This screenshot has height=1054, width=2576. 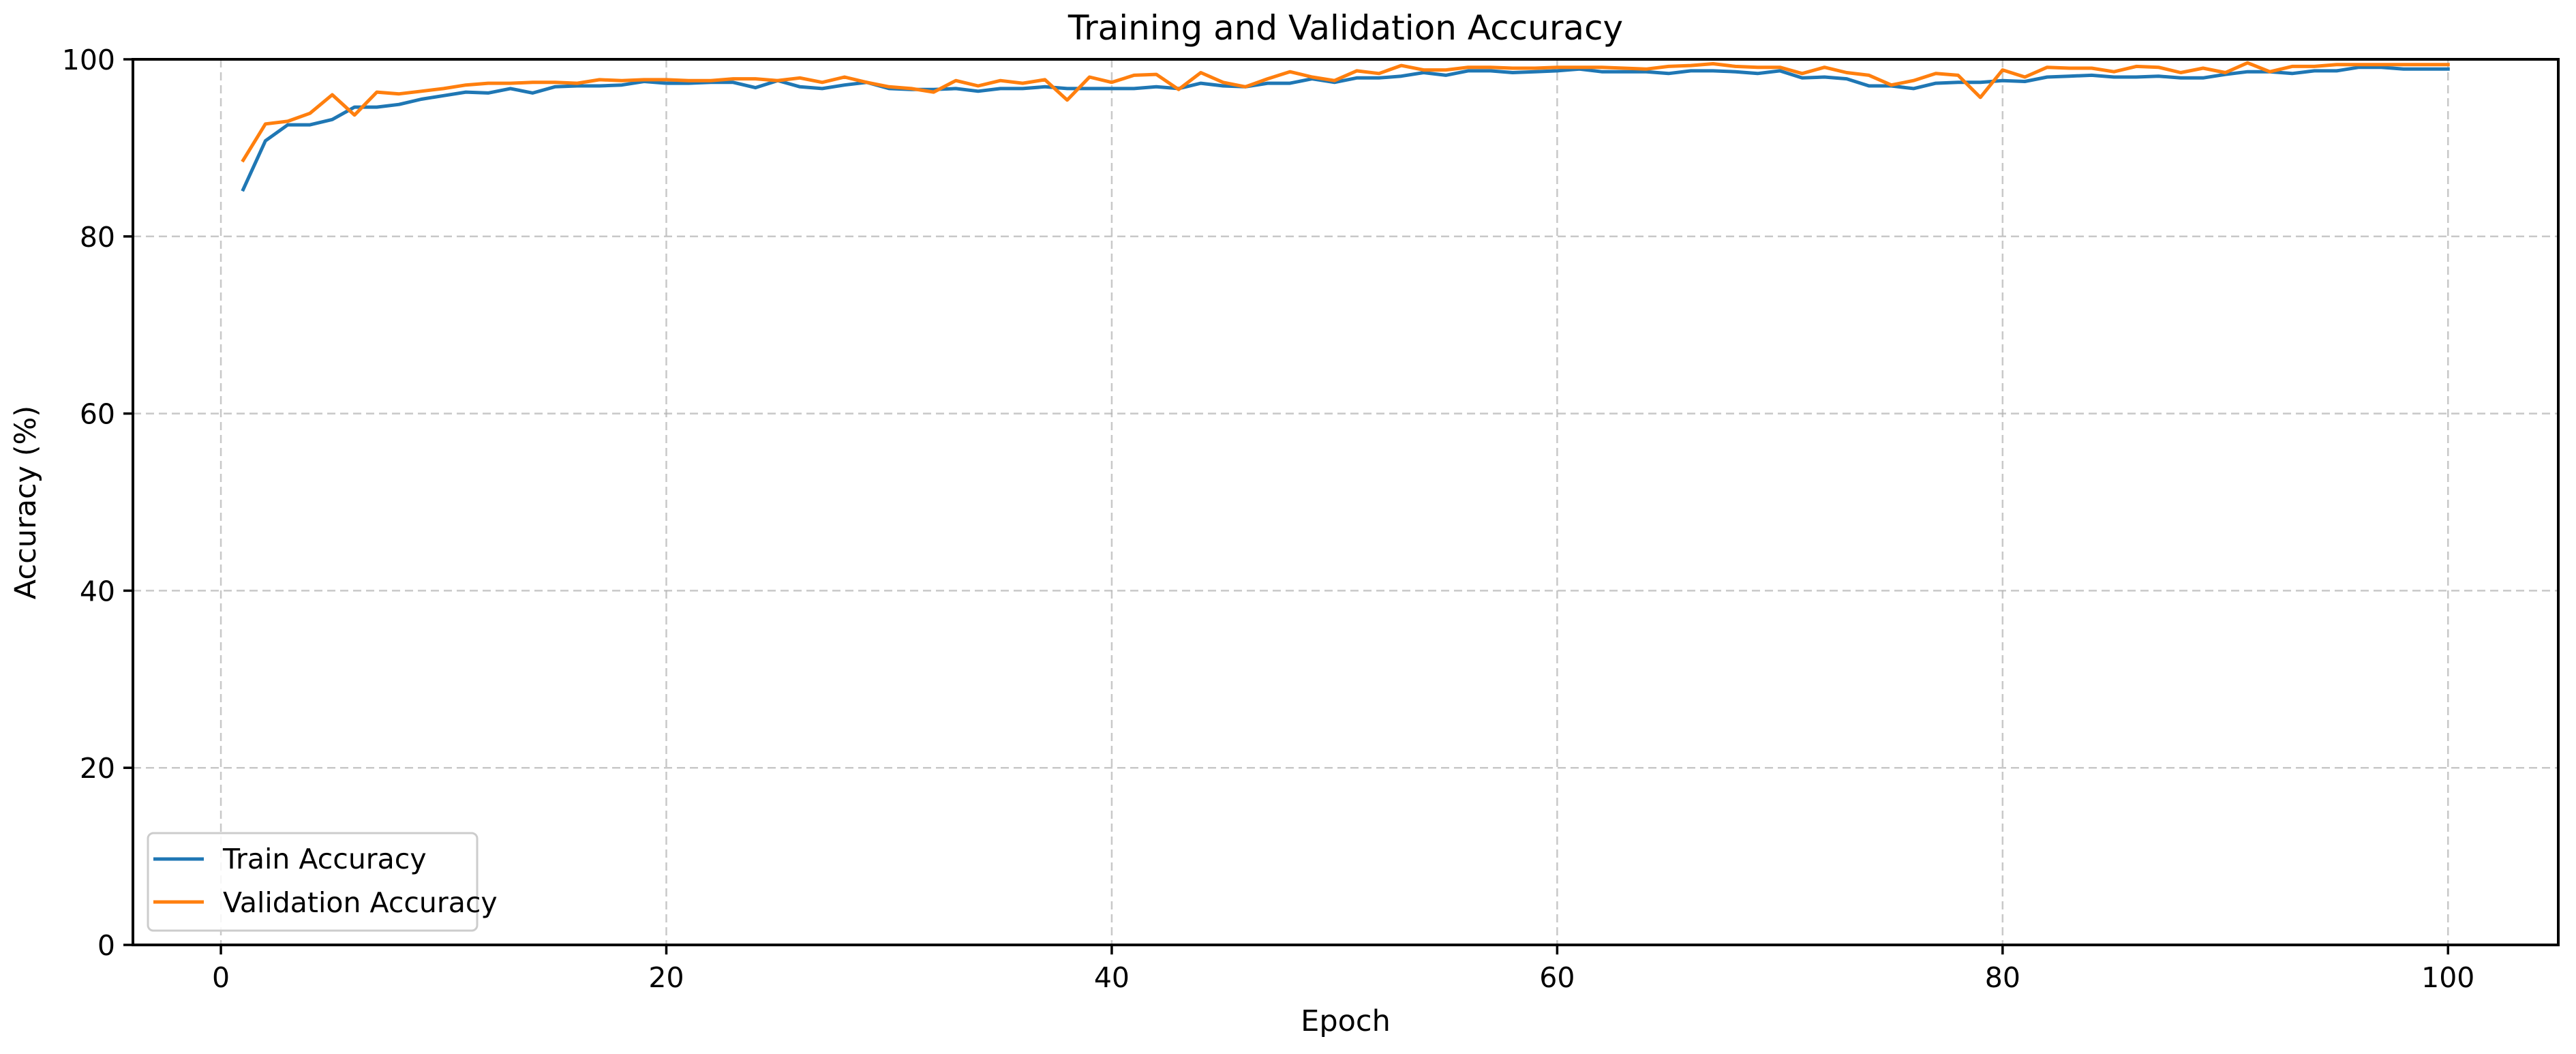 What do you see at coordinates (221, 977) in the screenshot?
I see `x-tick-label: 0` at bounding box center [221, 977].